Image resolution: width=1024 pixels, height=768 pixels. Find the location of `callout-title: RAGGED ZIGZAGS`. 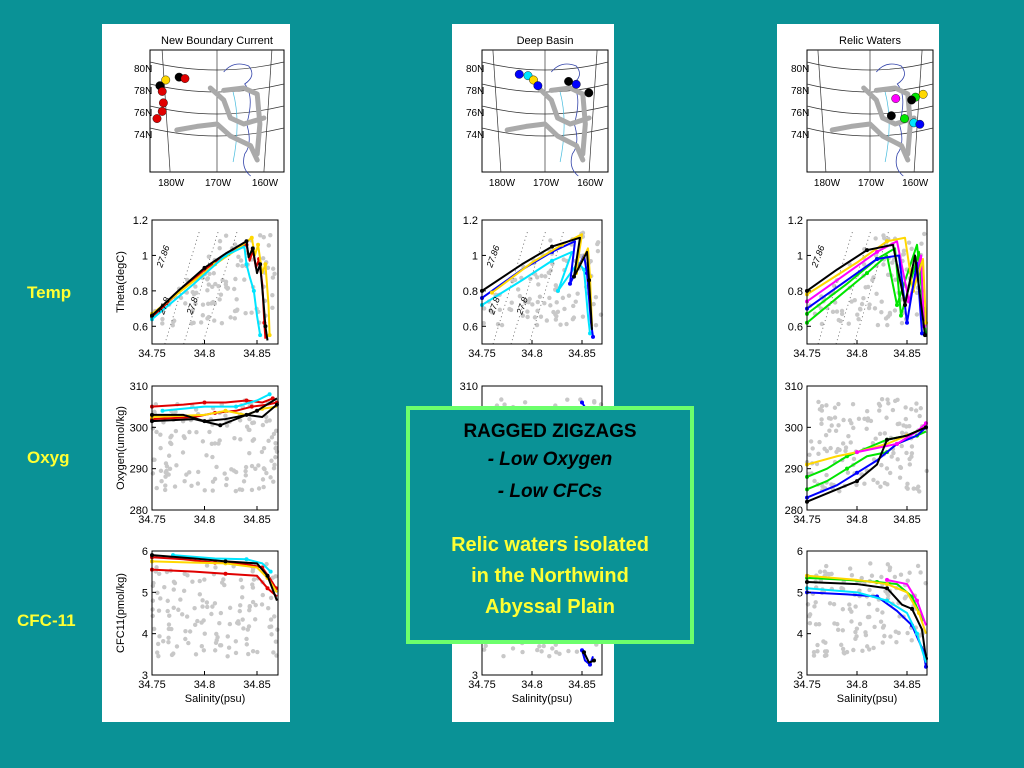

callout-title: RAGGED ZIGZAGS is located at coordinates (550, 431).